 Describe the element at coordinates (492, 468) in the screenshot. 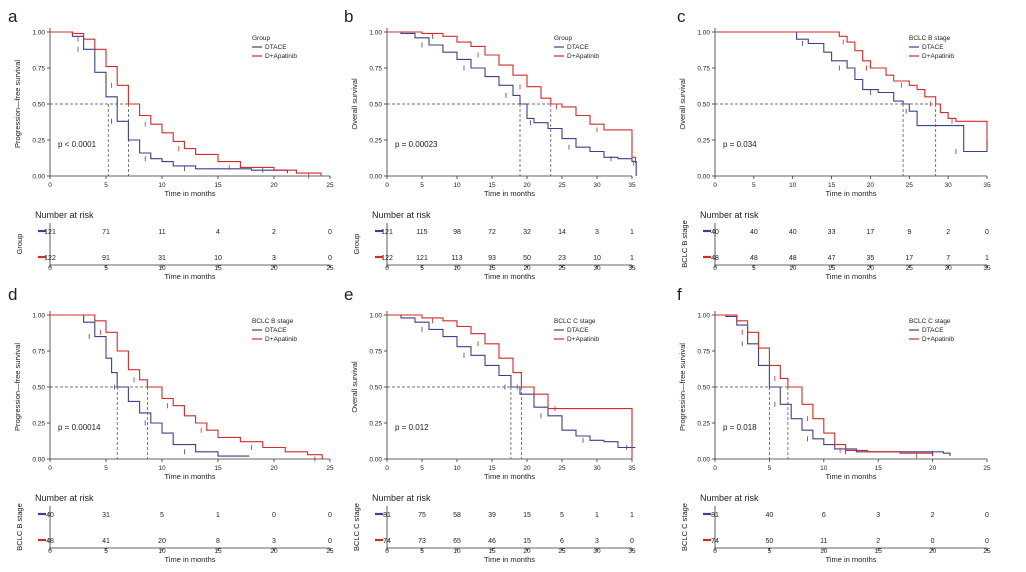

I see `x-tick-label: 15` at that location.